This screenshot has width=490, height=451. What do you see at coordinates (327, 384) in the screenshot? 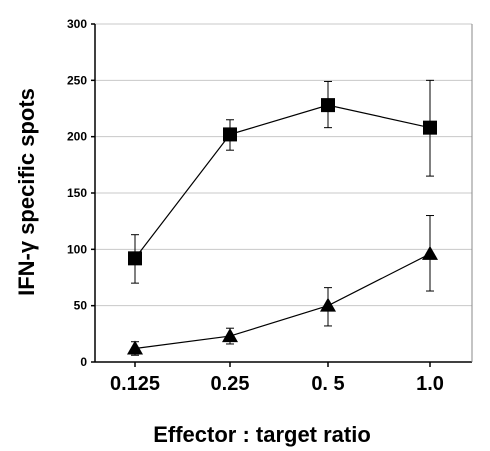
I see `x-tick-label: 0. 5` at bounding box center [327, 384].